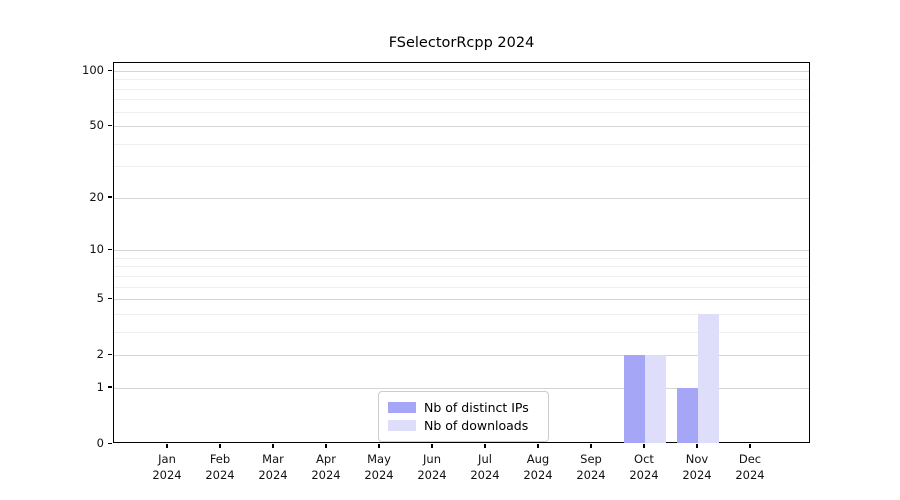 The height and width of the screenshot is (500, 900). What do you see at coordinates (273, 446) in the screenshot?
I see `x-tick-mark-mar` at bounding box center [273, 446].